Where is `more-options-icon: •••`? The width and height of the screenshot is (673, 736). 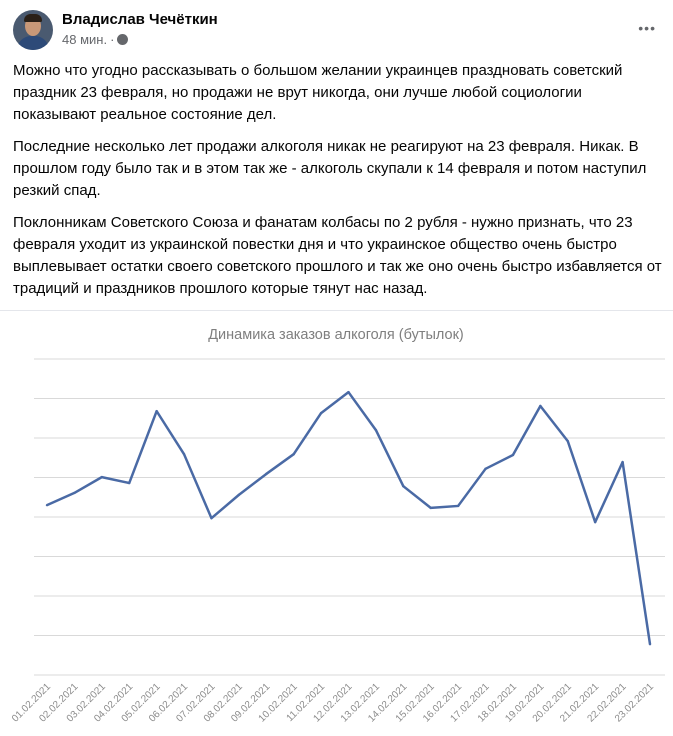 more-options-icon: ••• is located at coordinates (647, 28).